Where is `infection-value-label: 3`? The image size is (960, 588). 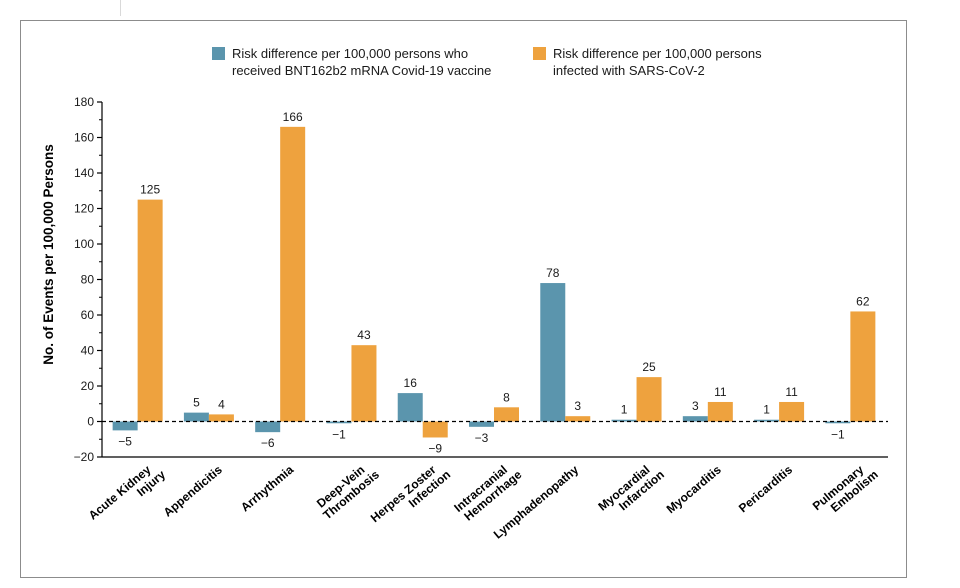
infection-value-label: 3 is located at coordinates (577, 406).